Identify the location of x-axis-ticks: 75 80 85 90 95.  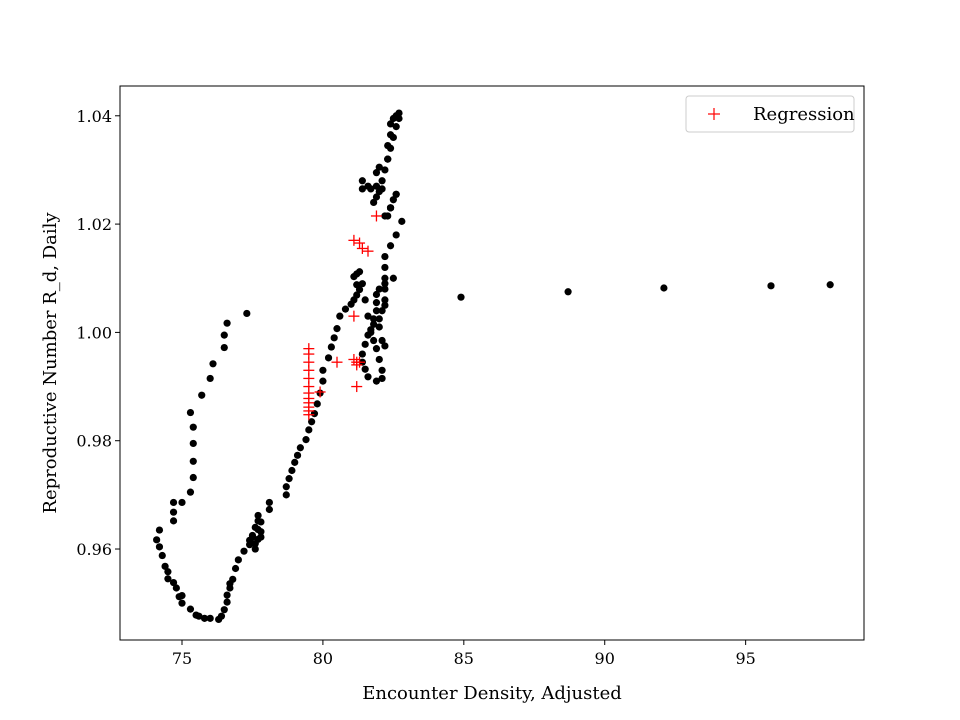
(464, 654).